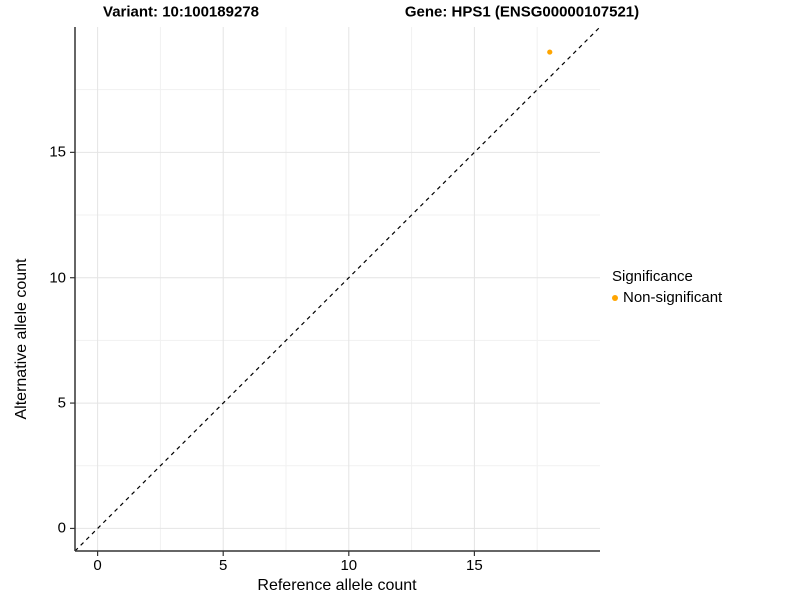 The width and height of the screenshot is (800, 600). Describe the element at coordinates (522, 12) in the screenshot. I see `plot-title-gene: Gene: HPS1 (ENSG00000107521)` at that location.